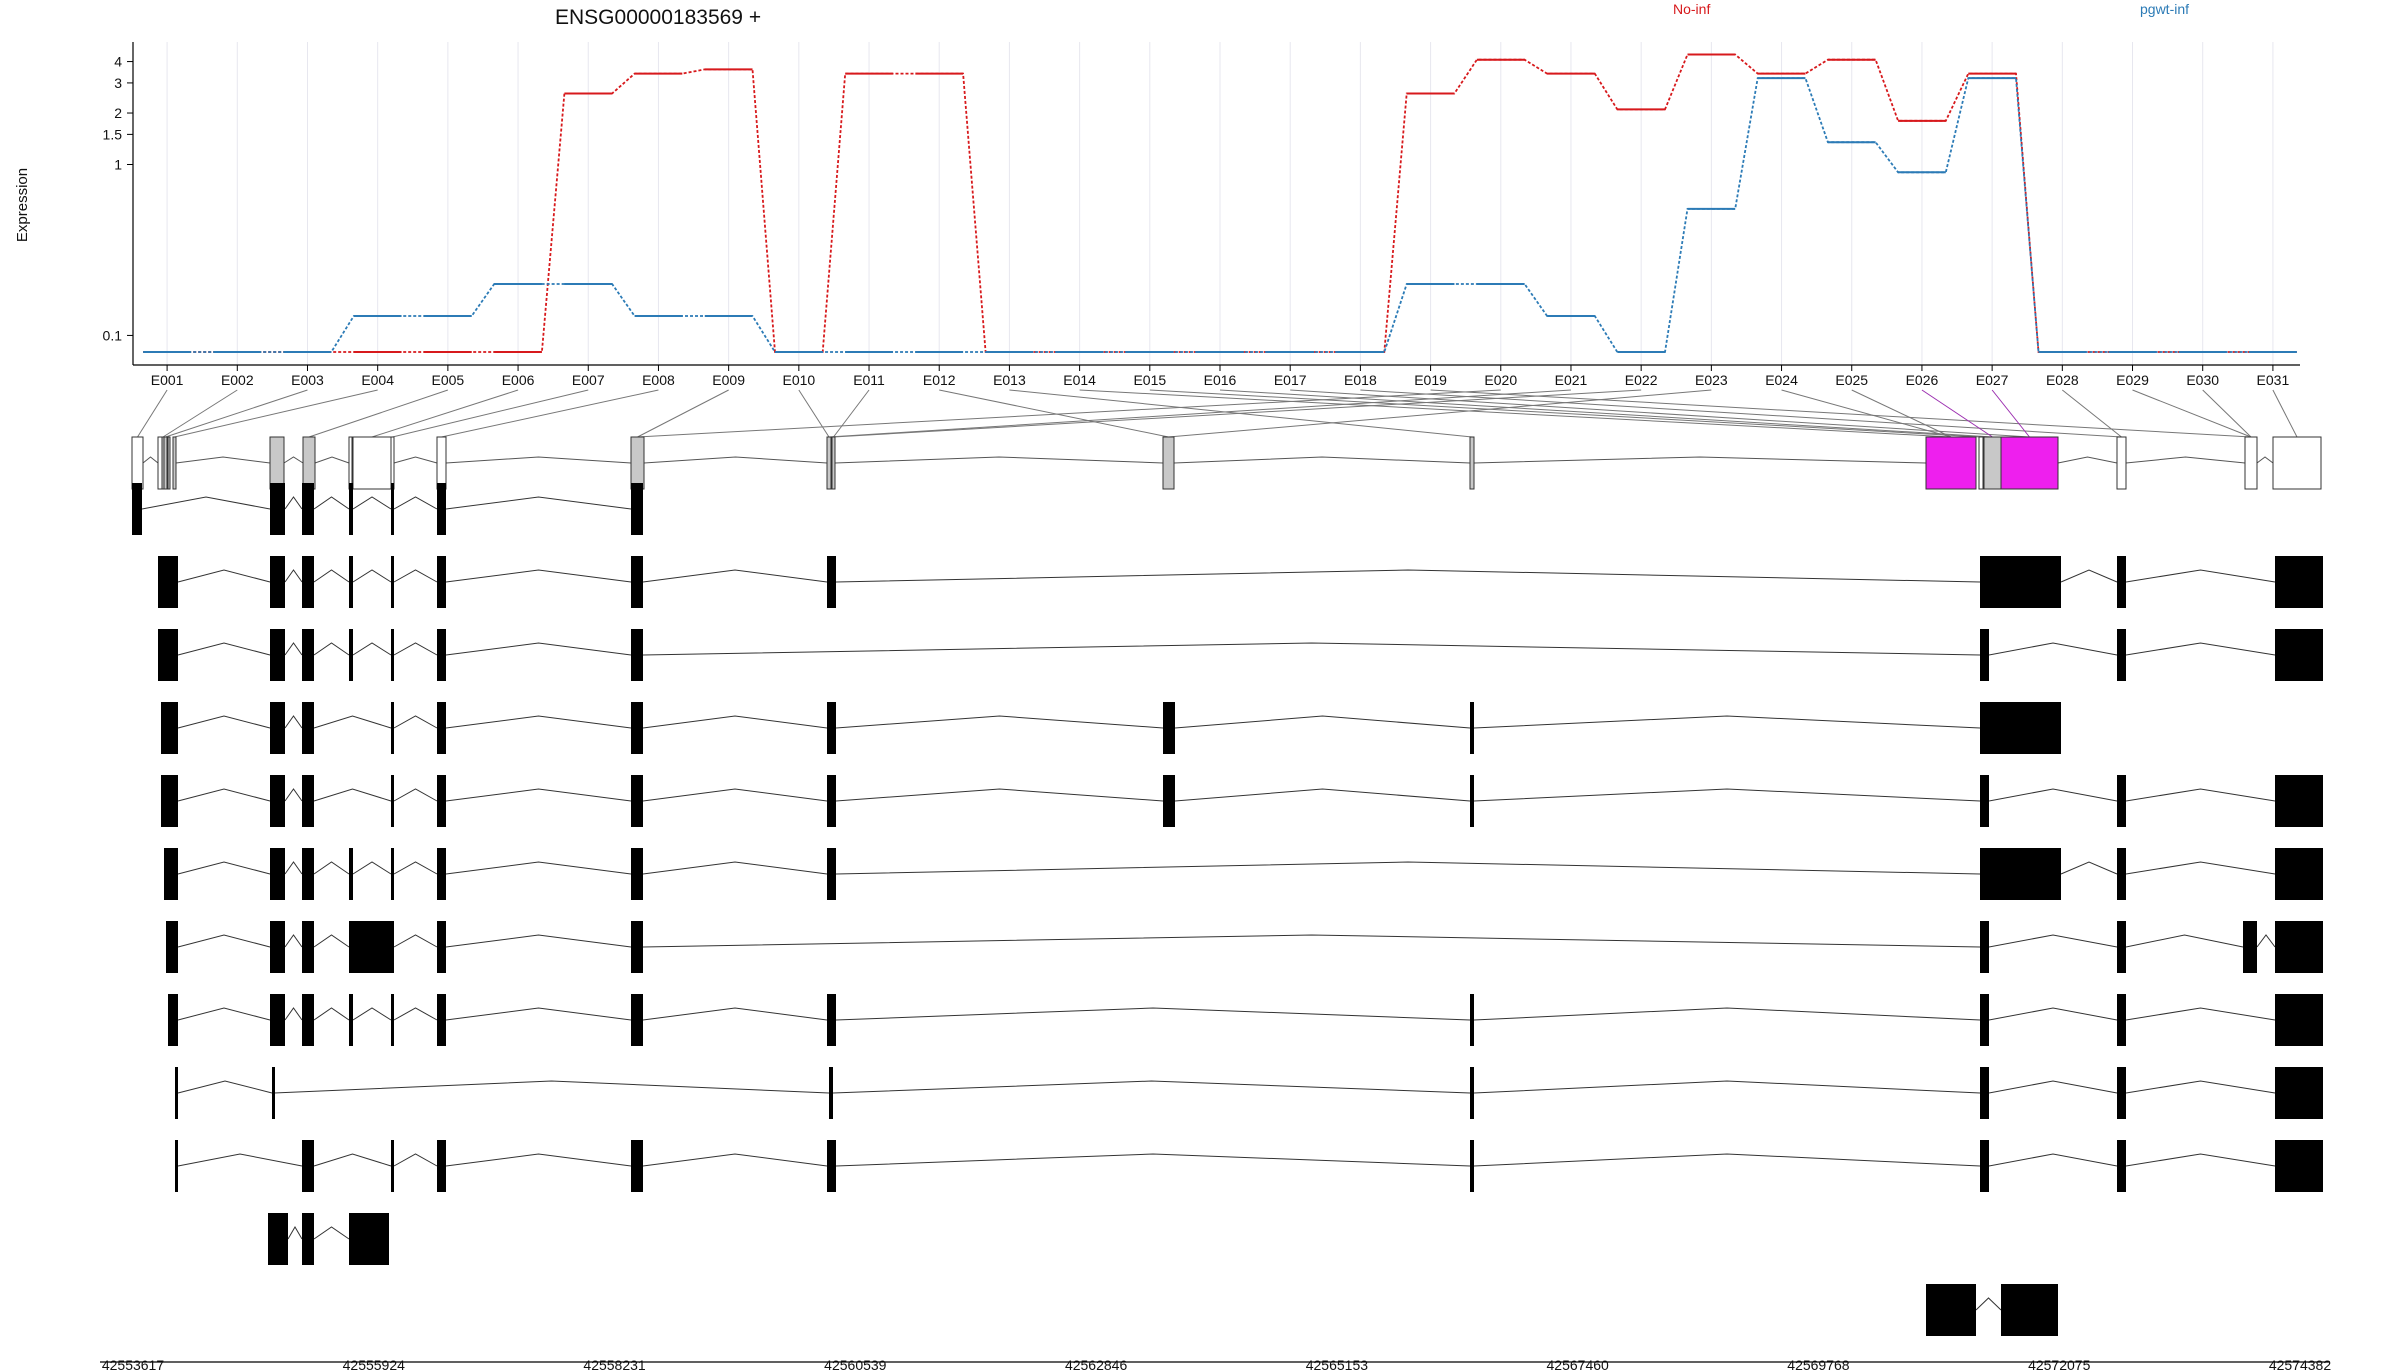  Describe the element at coordinates (2010, 413) in the screenshot. I see `connector-E027` at that location.